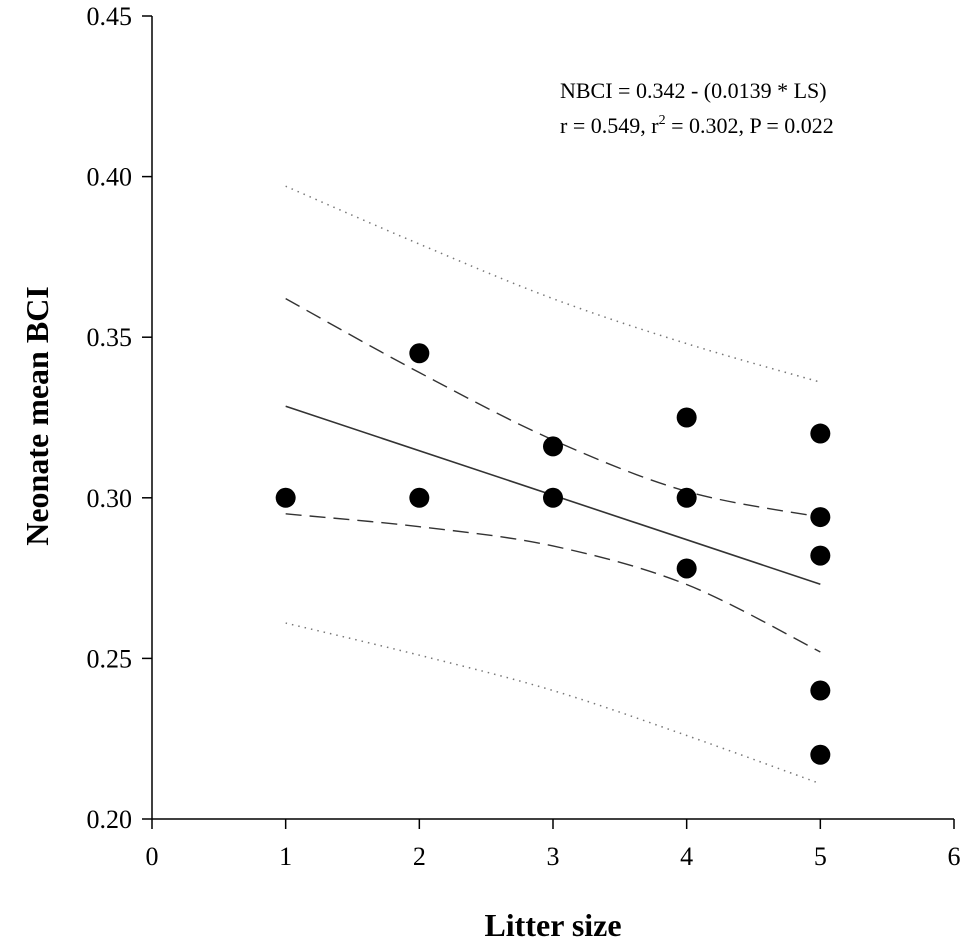 The height and width of the screenshot is (952, 974). What do you see at coordinates (152, 856) in the screenshot?
I see `x-tick-label: 0` at bounding box center [152, 856].